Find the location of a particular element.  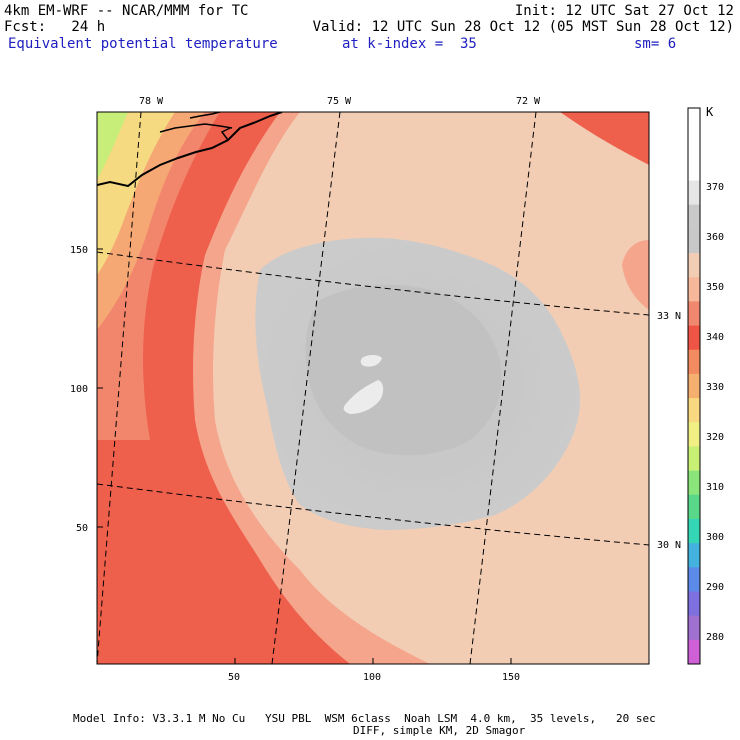

forecast-hour: Fcst: 24 h is located at coordinates (55, 27).